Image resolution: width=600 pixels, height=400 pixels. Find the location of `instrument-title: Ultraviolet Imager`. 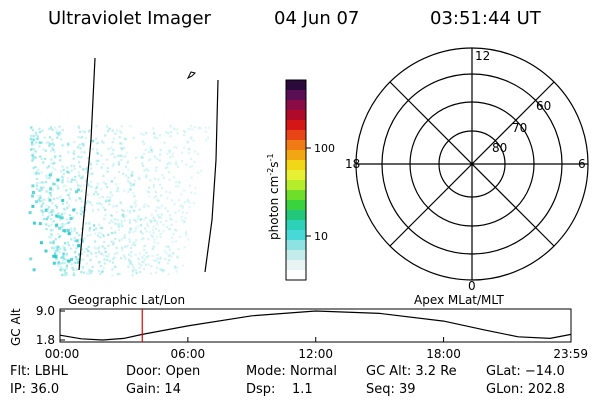

instrument-title: Ultraviolet Imager is located at coordinates (129, 18).